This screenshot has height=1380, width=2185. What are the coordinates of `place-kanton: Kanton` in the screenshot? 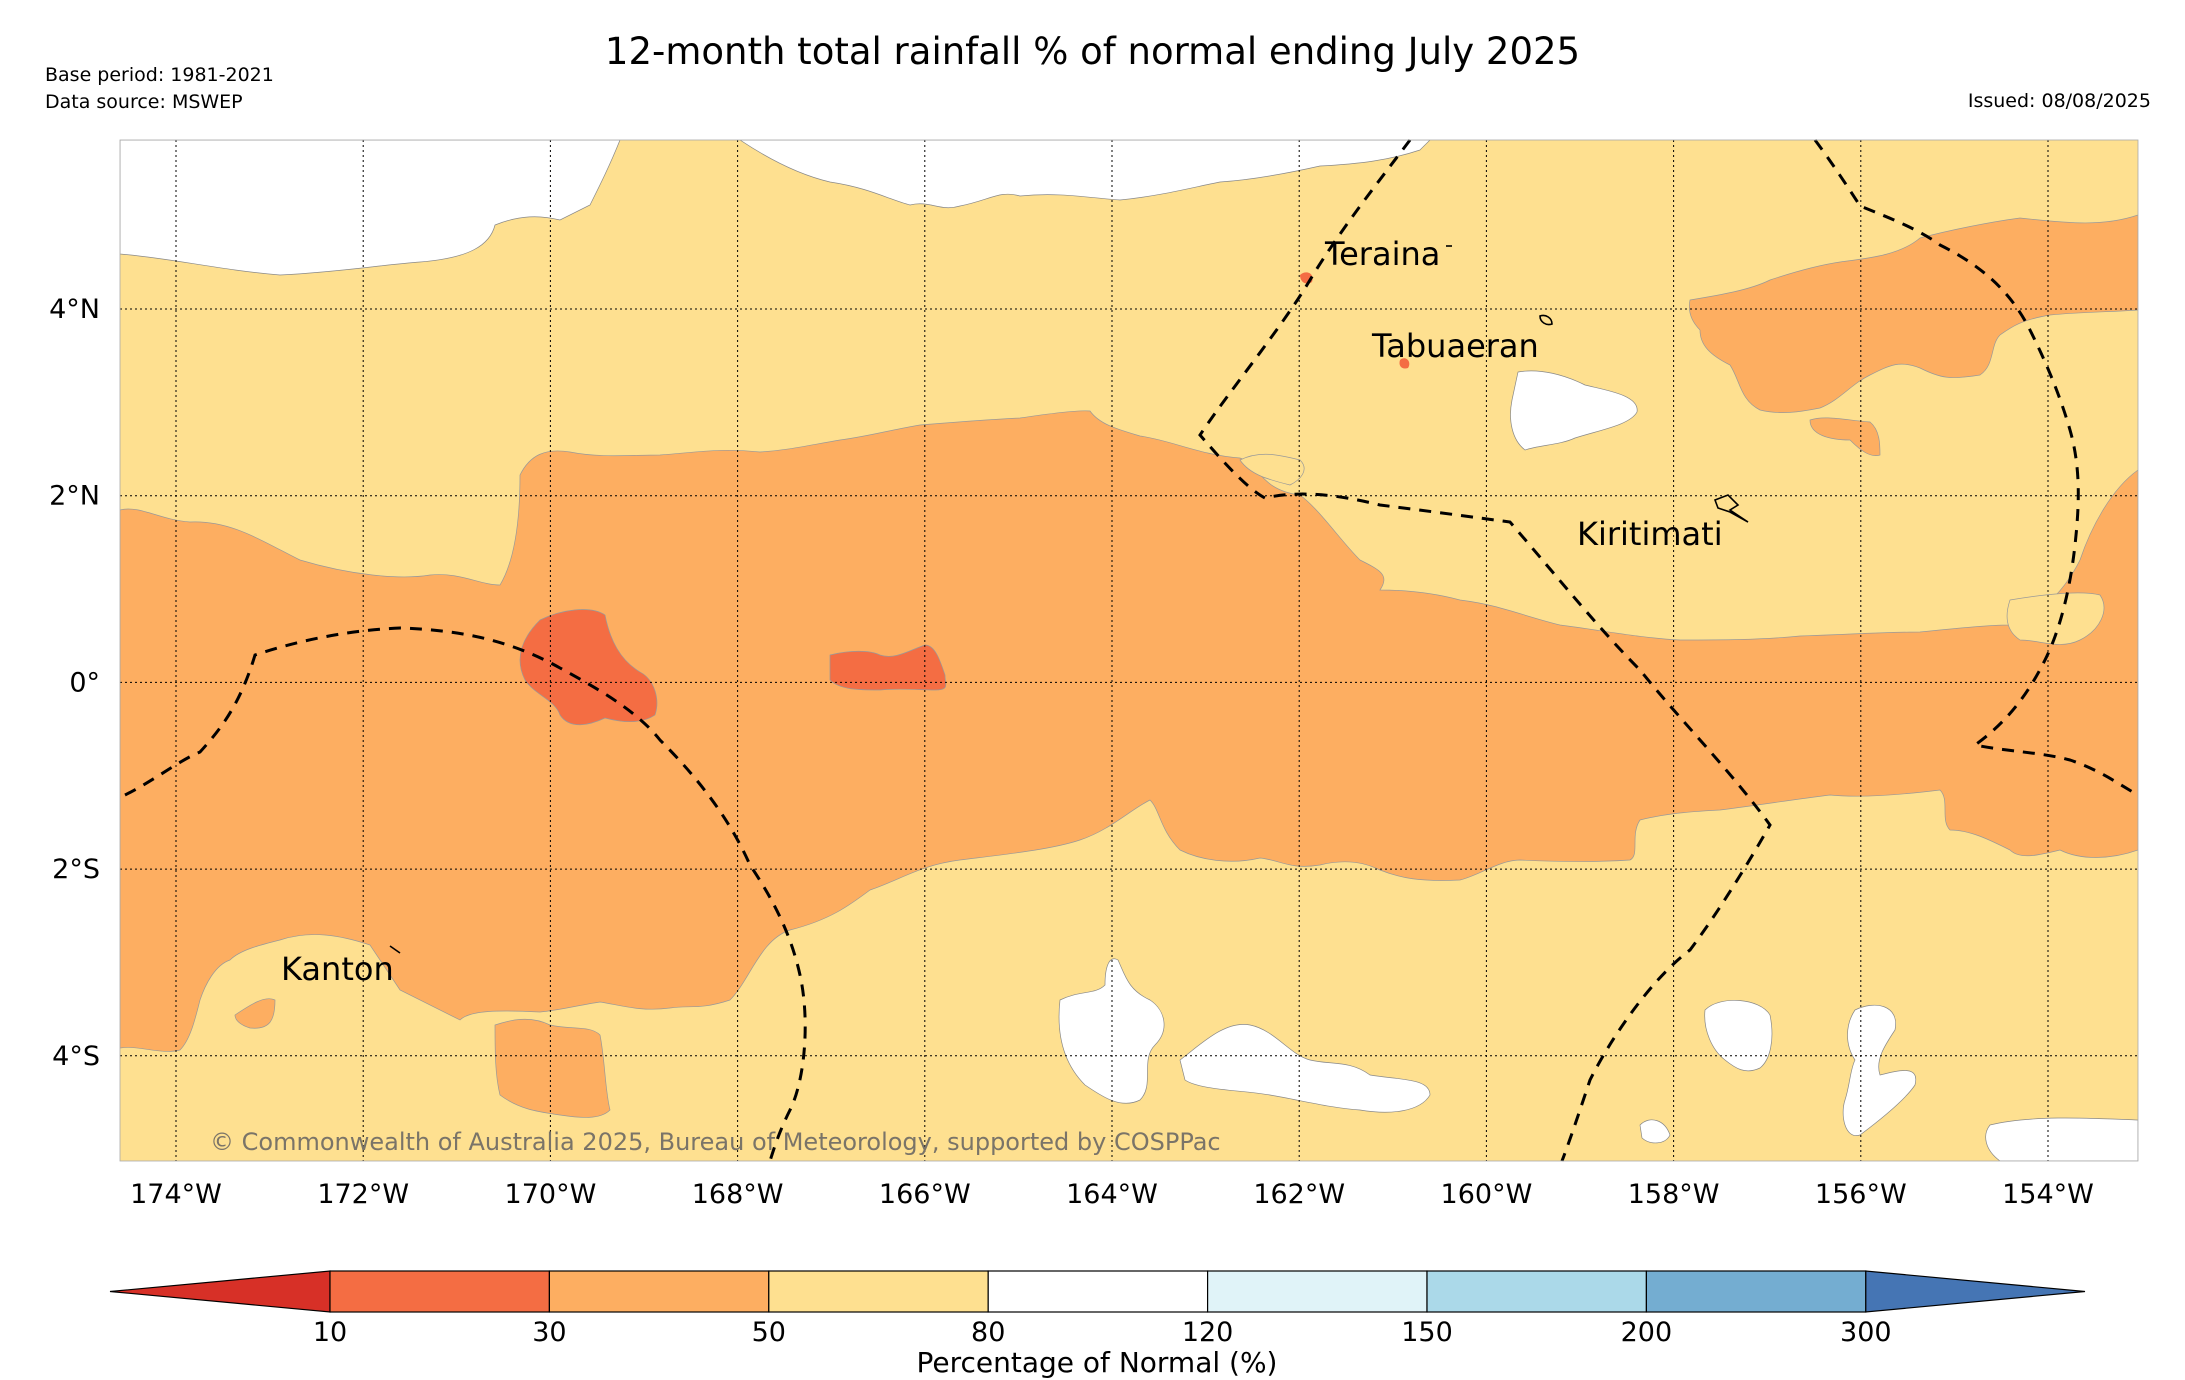 It's located at (337, 969).